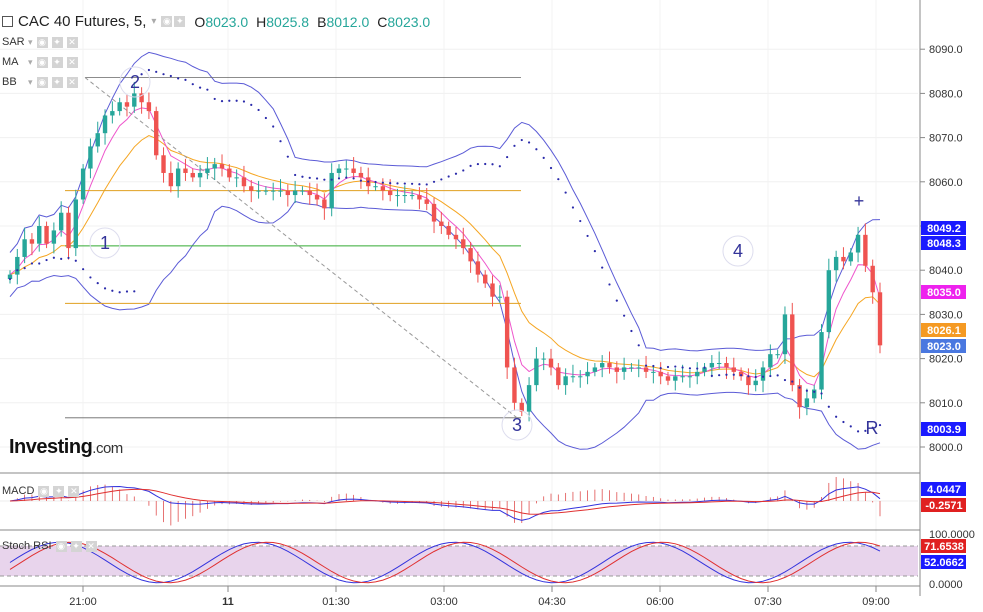 Image resolution: width=983 pixels, height=612 pixels. Describe the element at coordinates (7, 21) in the screenshot. I see `collapse-icon` at that location.